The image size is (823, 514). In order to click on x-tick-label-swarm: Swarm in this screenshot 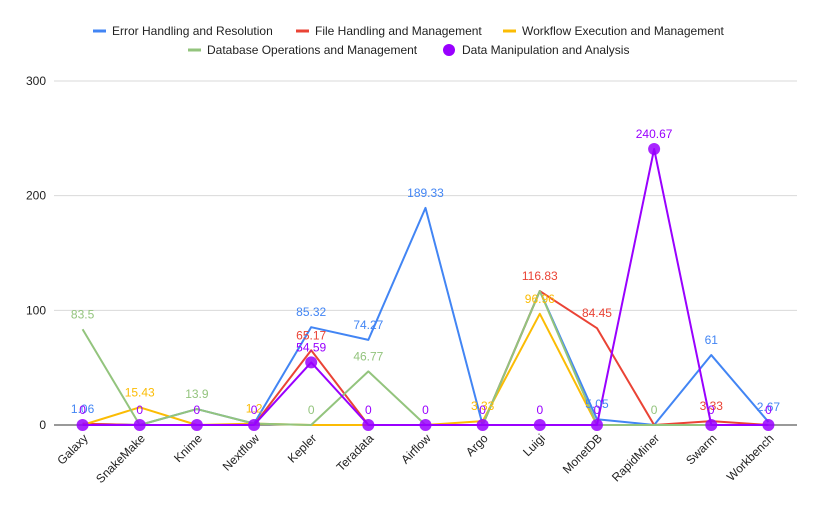, I will do `click(701, 449)`.